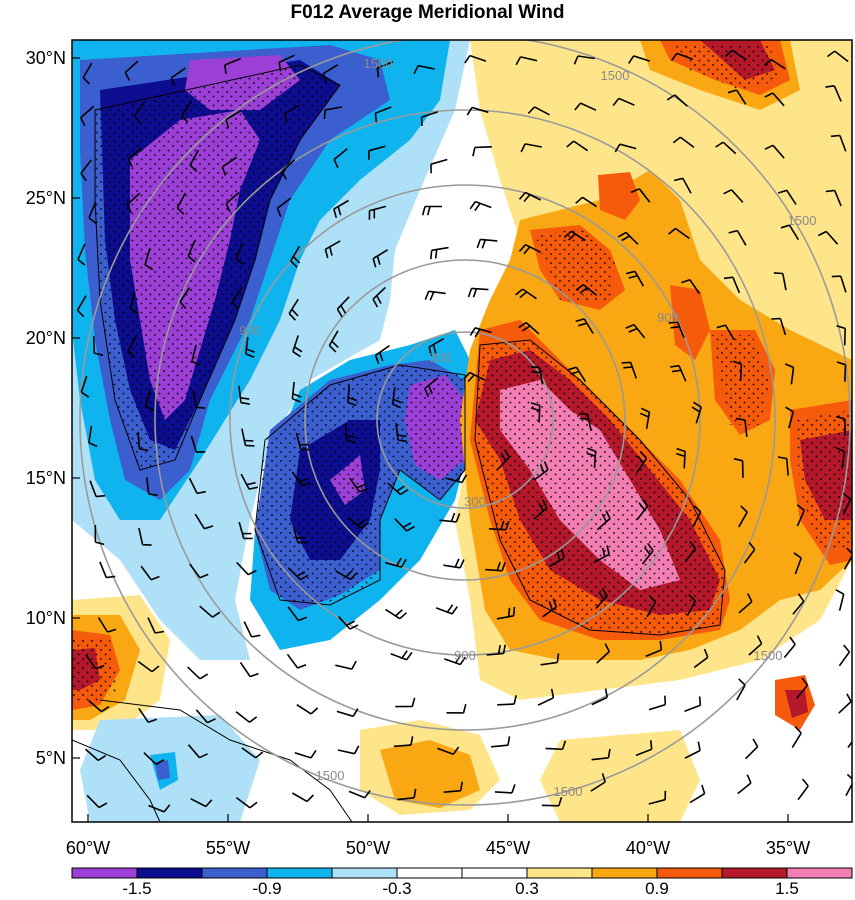  I want to click on colorbar-label: 0.9, so click(657, 888).